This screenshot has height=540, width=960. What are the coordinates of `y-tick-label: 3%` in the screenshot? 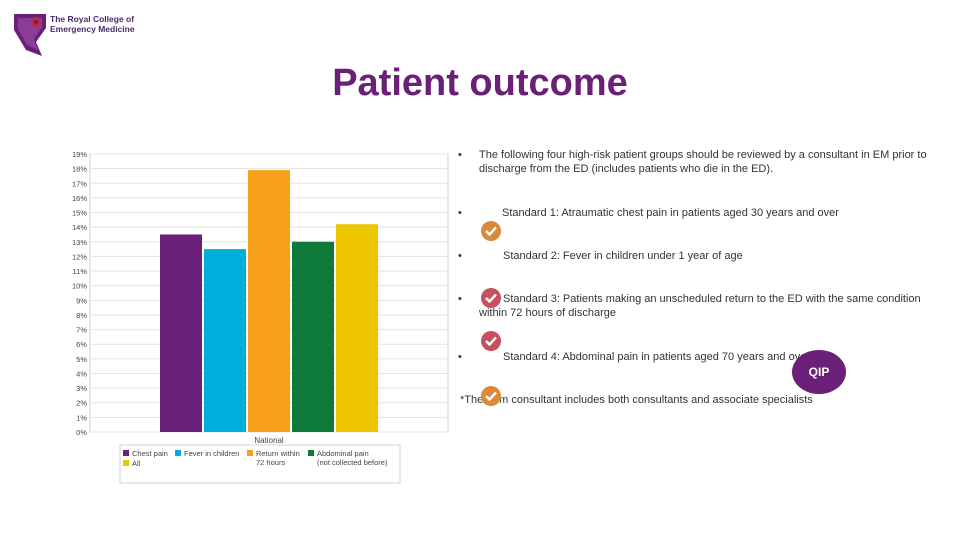 It's located at (81, 388).